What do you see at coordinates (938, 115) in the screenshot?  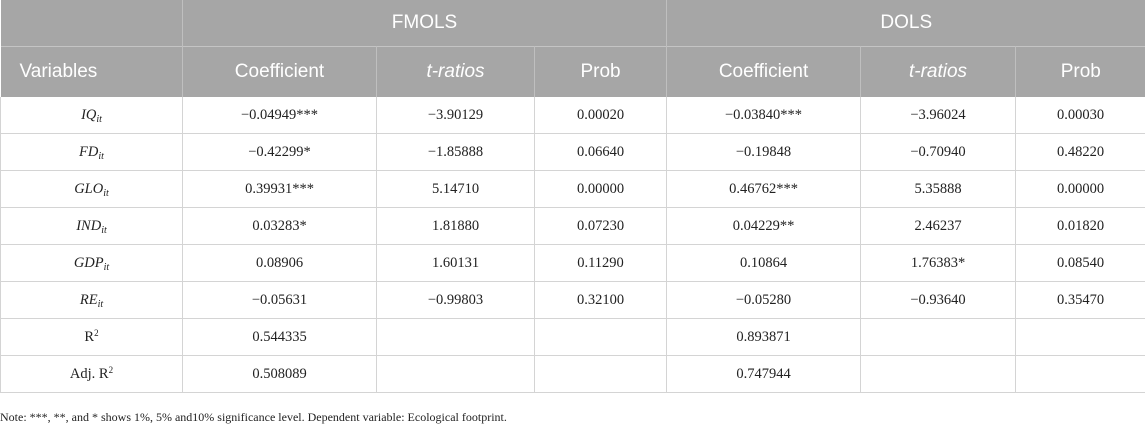 I see `dols-t-ratio-cell: −3.96024` at bounding box center [938, 115].